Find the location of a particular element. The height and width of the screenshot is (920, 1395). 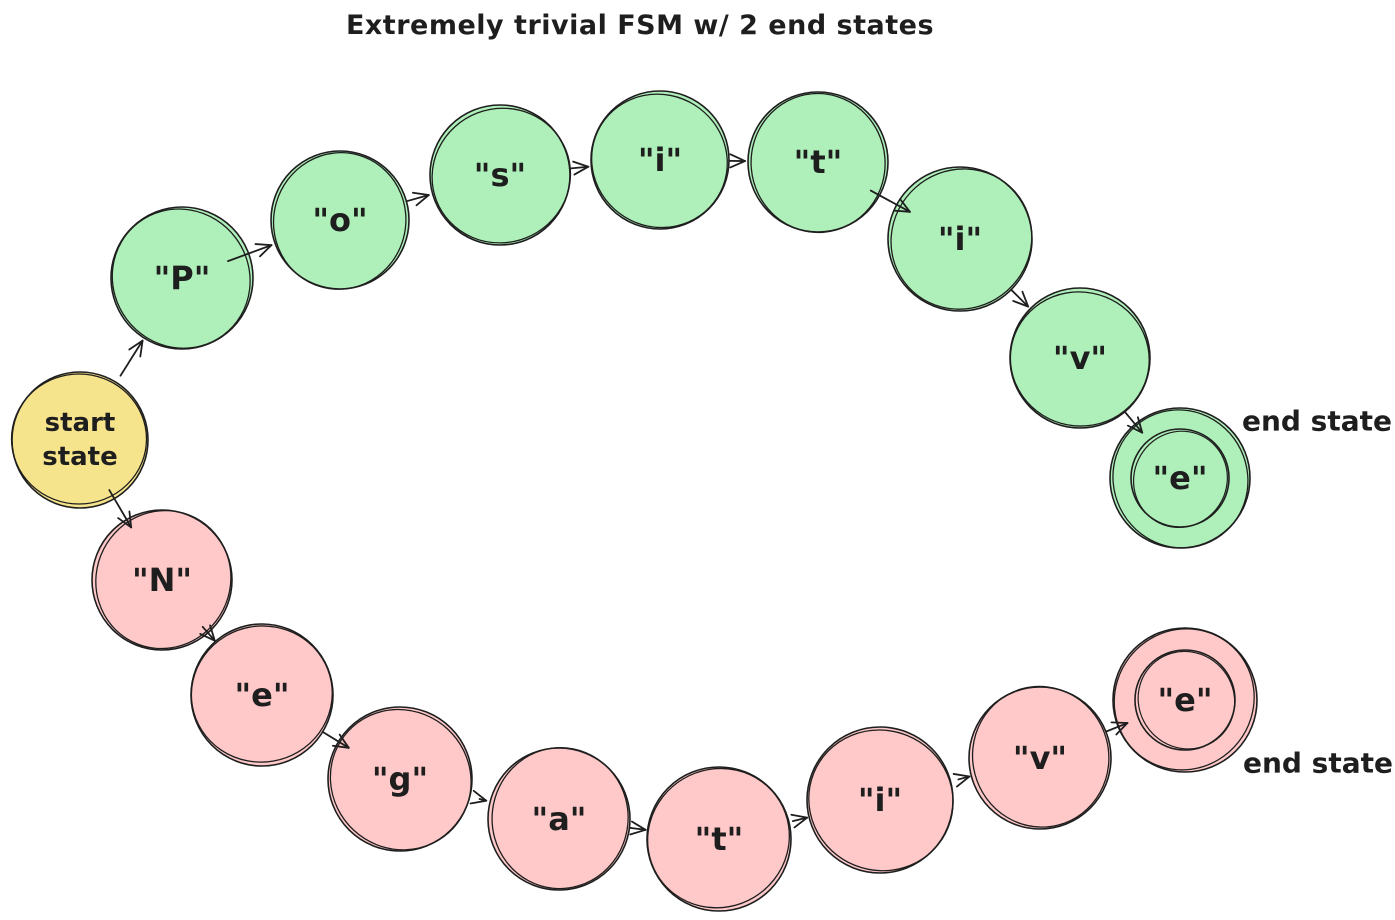

transition-arrow-v2-e3 is located at coordinates (1117, 728).